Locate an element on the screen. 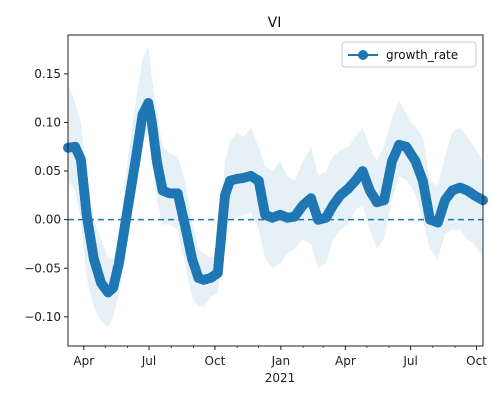 The width and height of the screenshot is (500, 400). y-tick-label: 0.00 is located at coordinates (47, 220).